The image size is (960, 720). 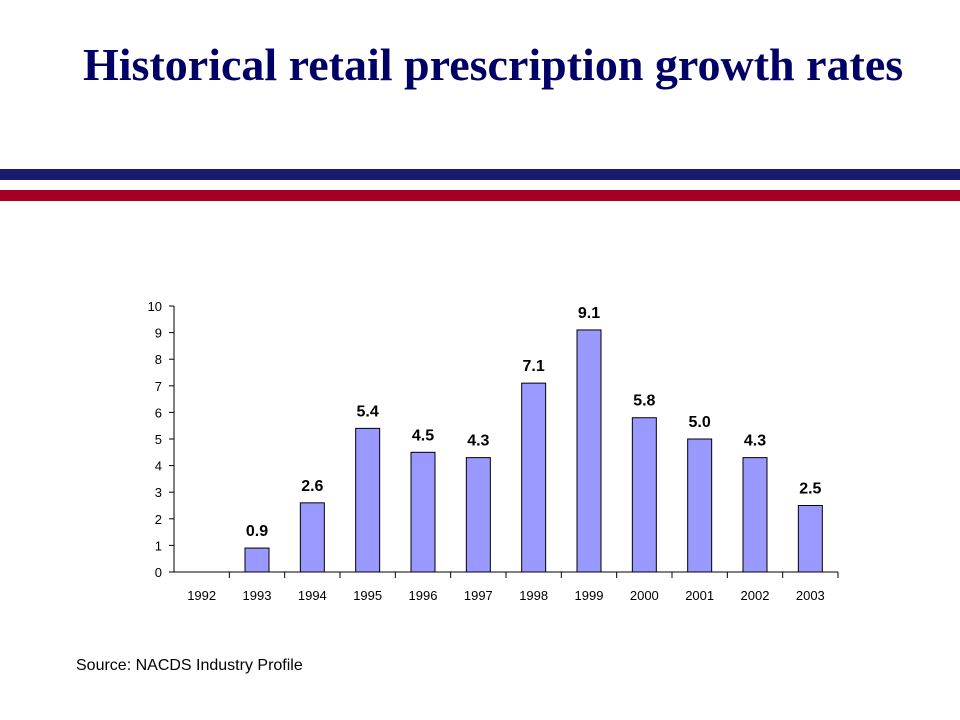 I want to click on x-tick-label-1999: 1999, so click(x=589, y=595).